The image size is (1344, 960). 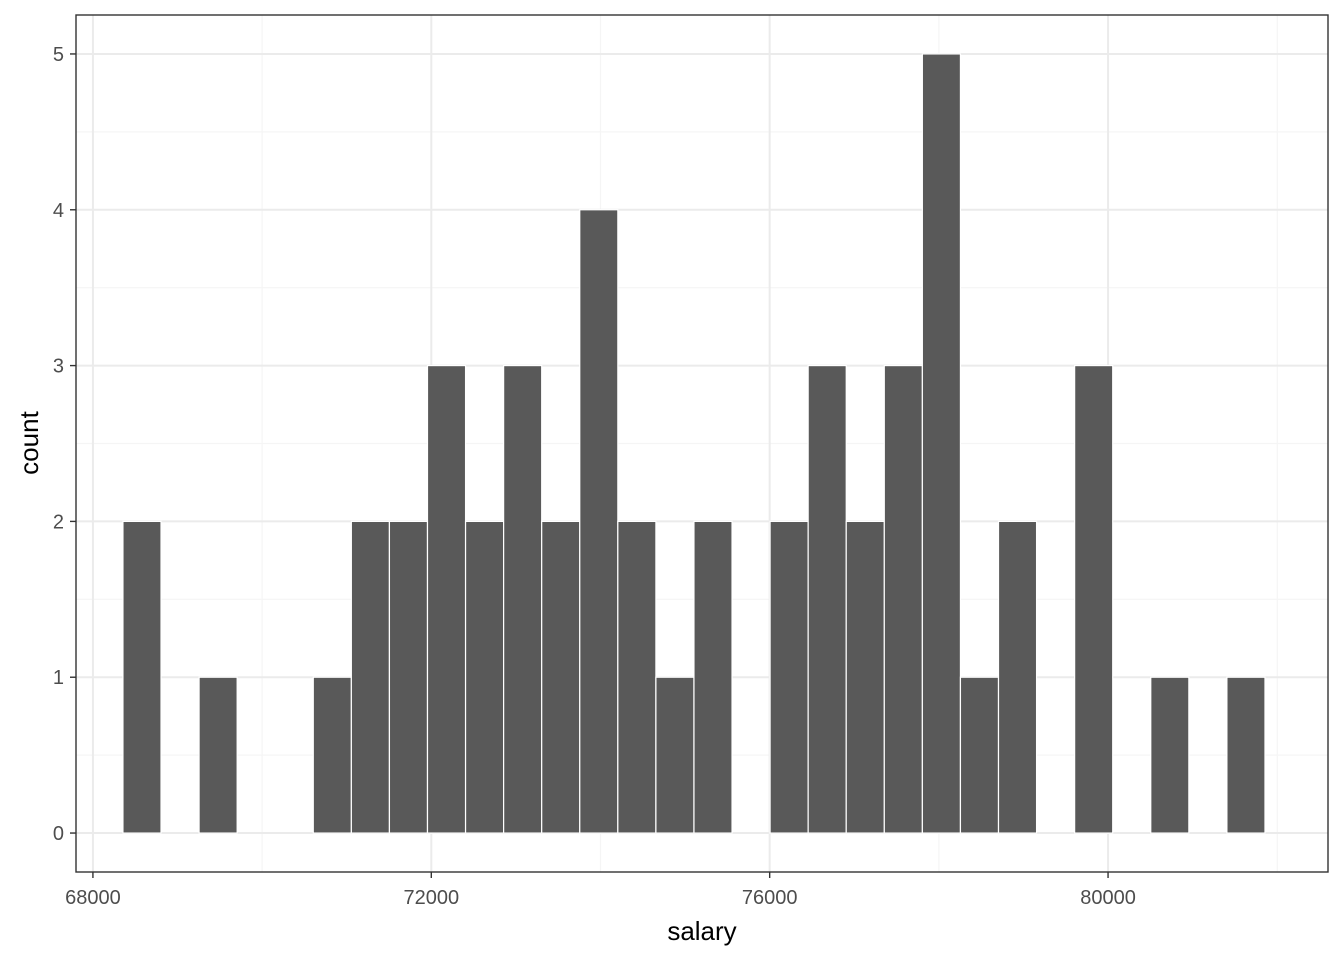 What do you see at coordinates (701, 931) in the screenshot?
I see `x-axis-title: salary` at bounding box center [701, 931].